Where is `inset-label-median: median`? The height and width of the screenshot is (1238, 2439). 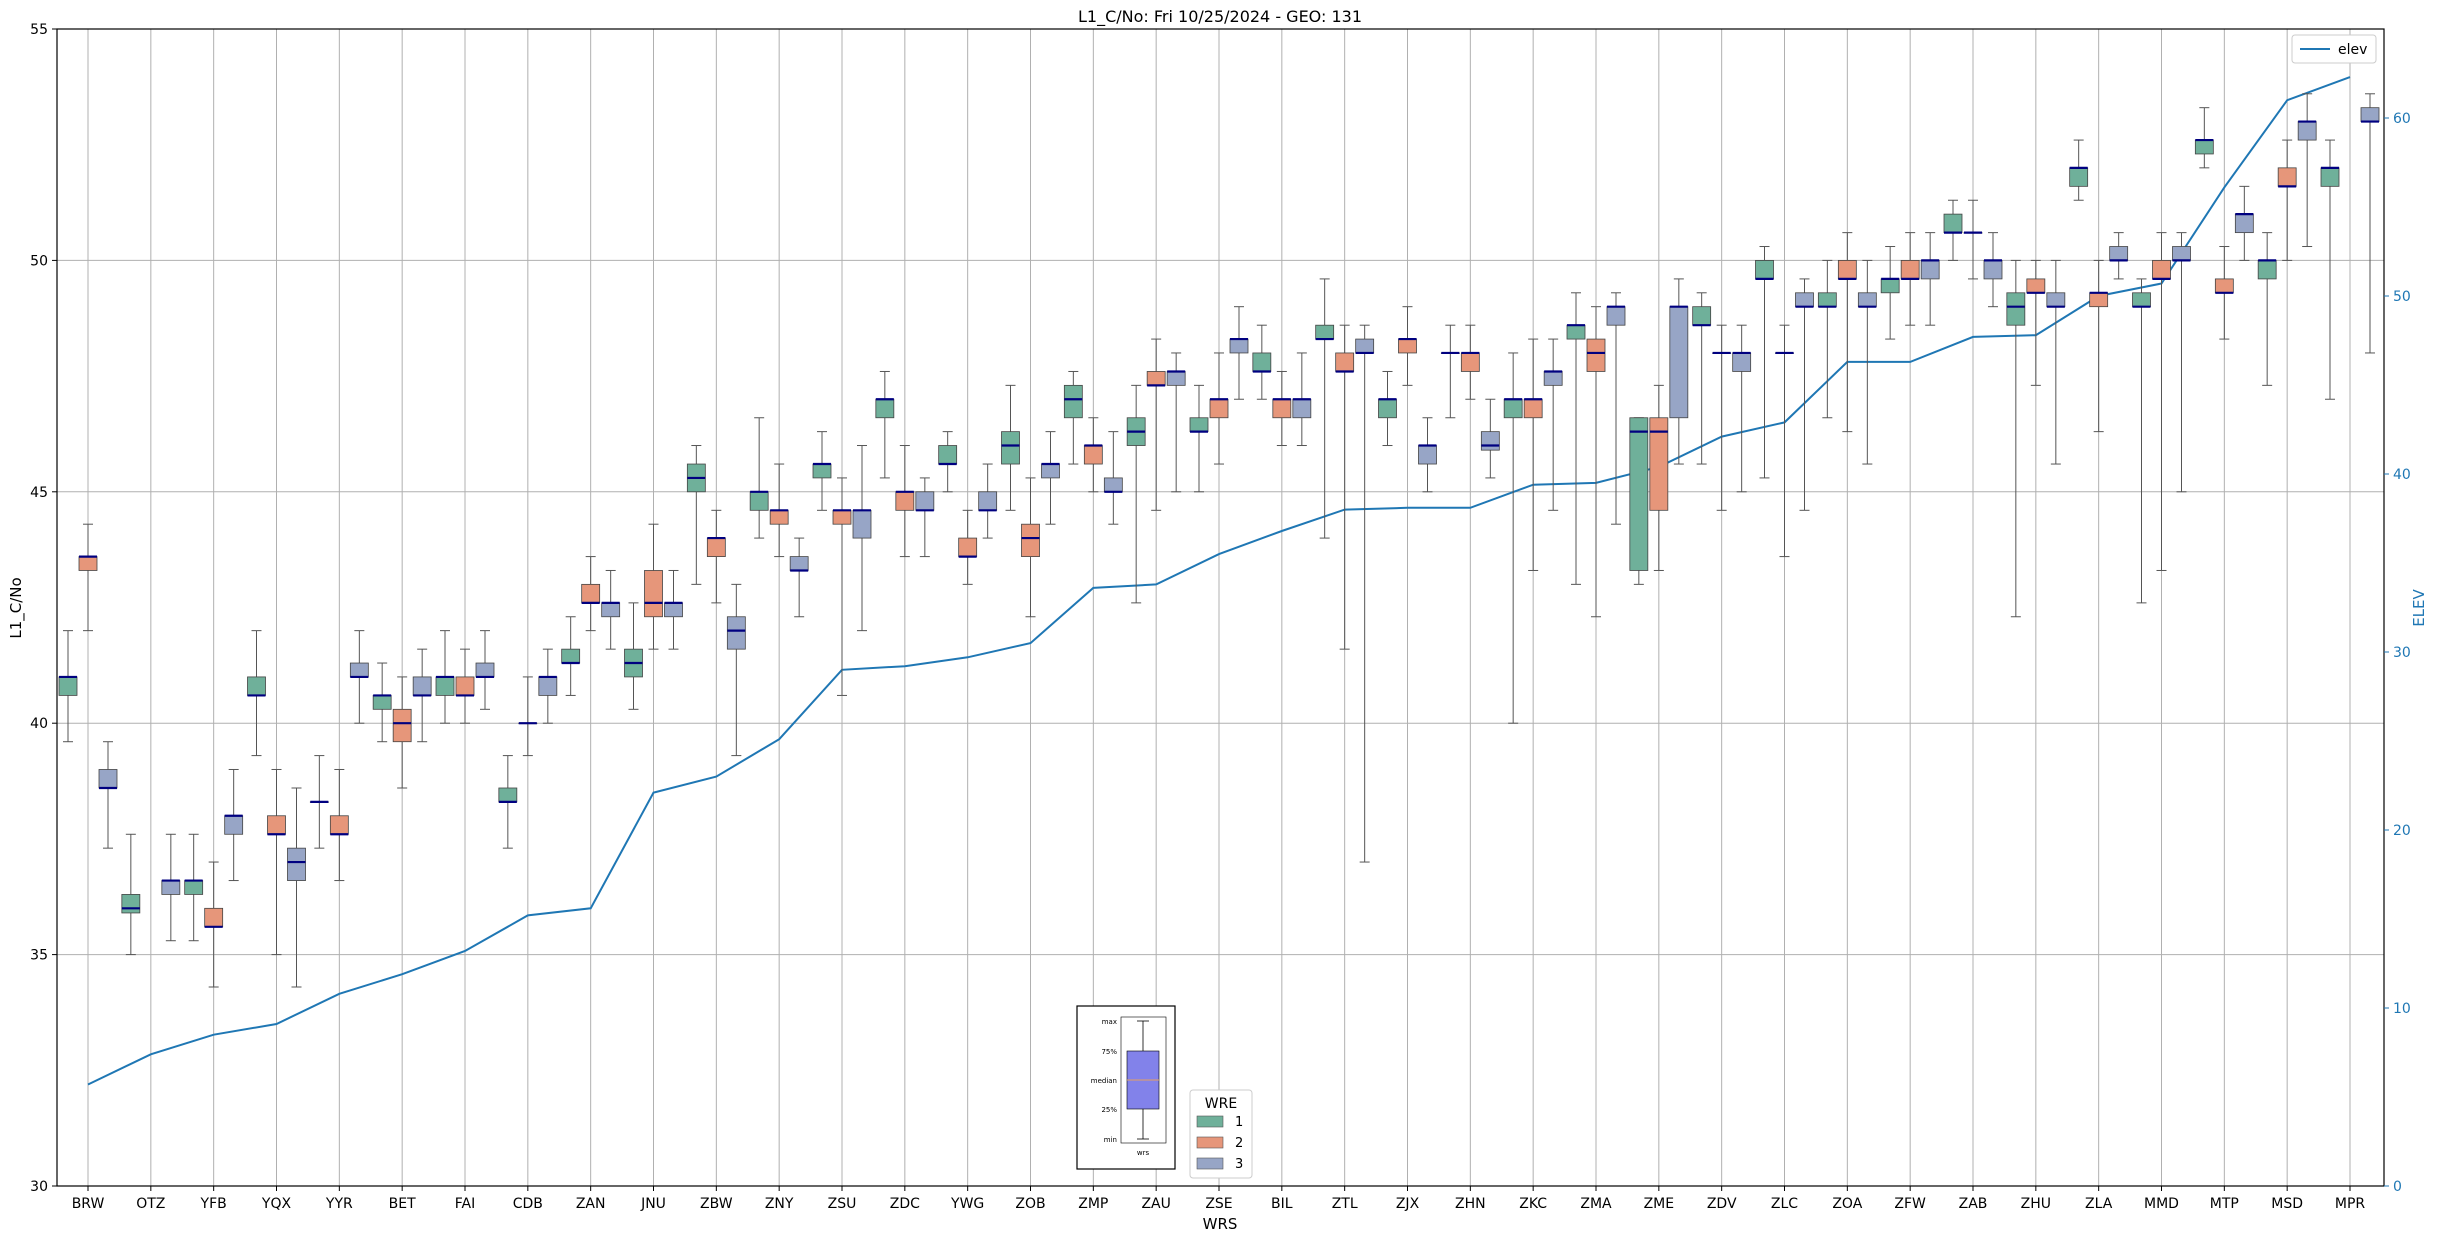
inset-label-median: median is located at coordinates (1104, 1081).